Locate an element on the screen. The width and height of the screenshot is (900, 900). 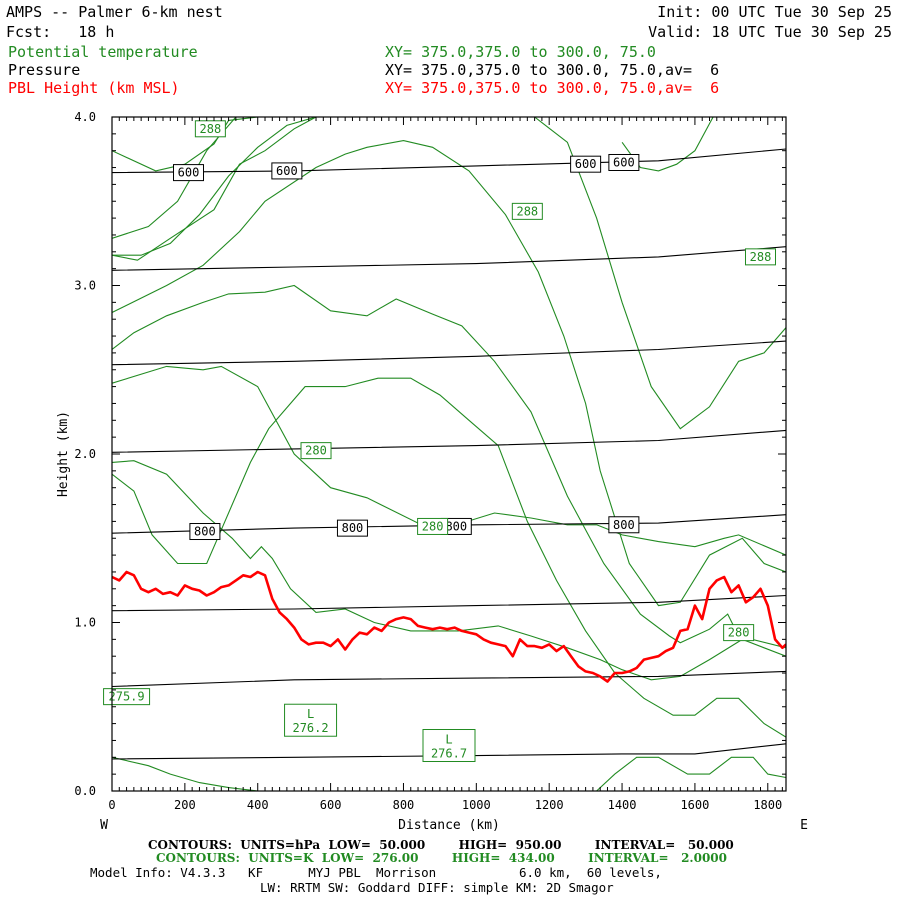
x-tick-label: 1200 is located at coordinates (549, 805).